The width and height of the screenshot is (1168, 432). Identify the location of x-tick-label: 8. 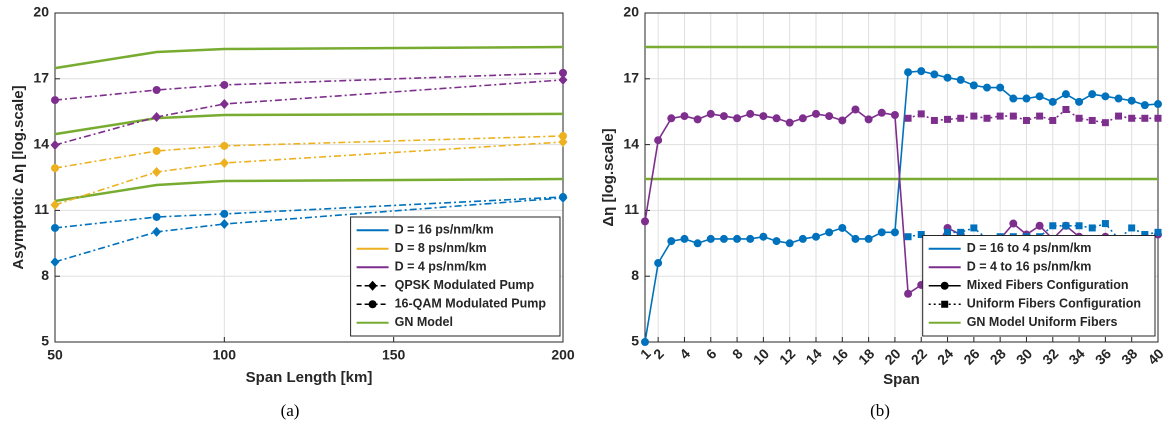
(737, 353).